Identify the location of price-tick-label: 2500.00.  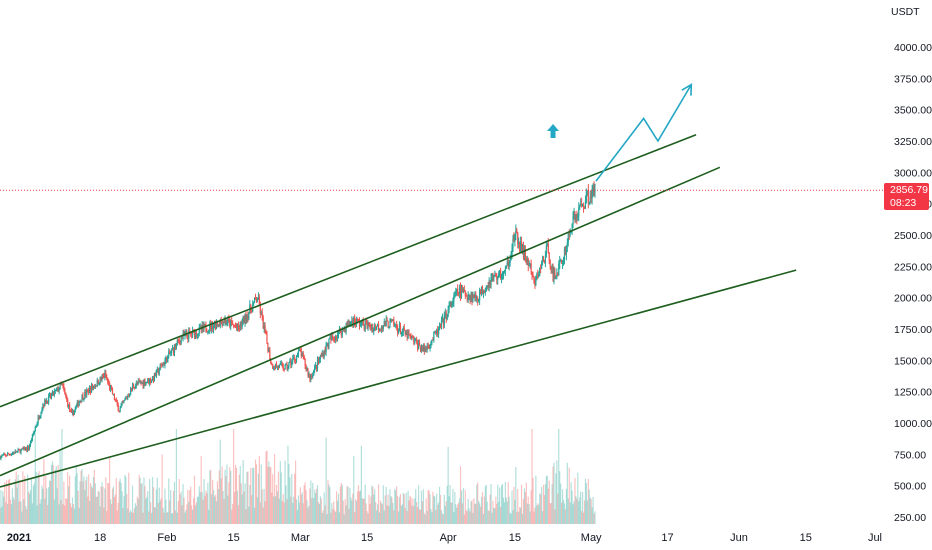
(913, 236).